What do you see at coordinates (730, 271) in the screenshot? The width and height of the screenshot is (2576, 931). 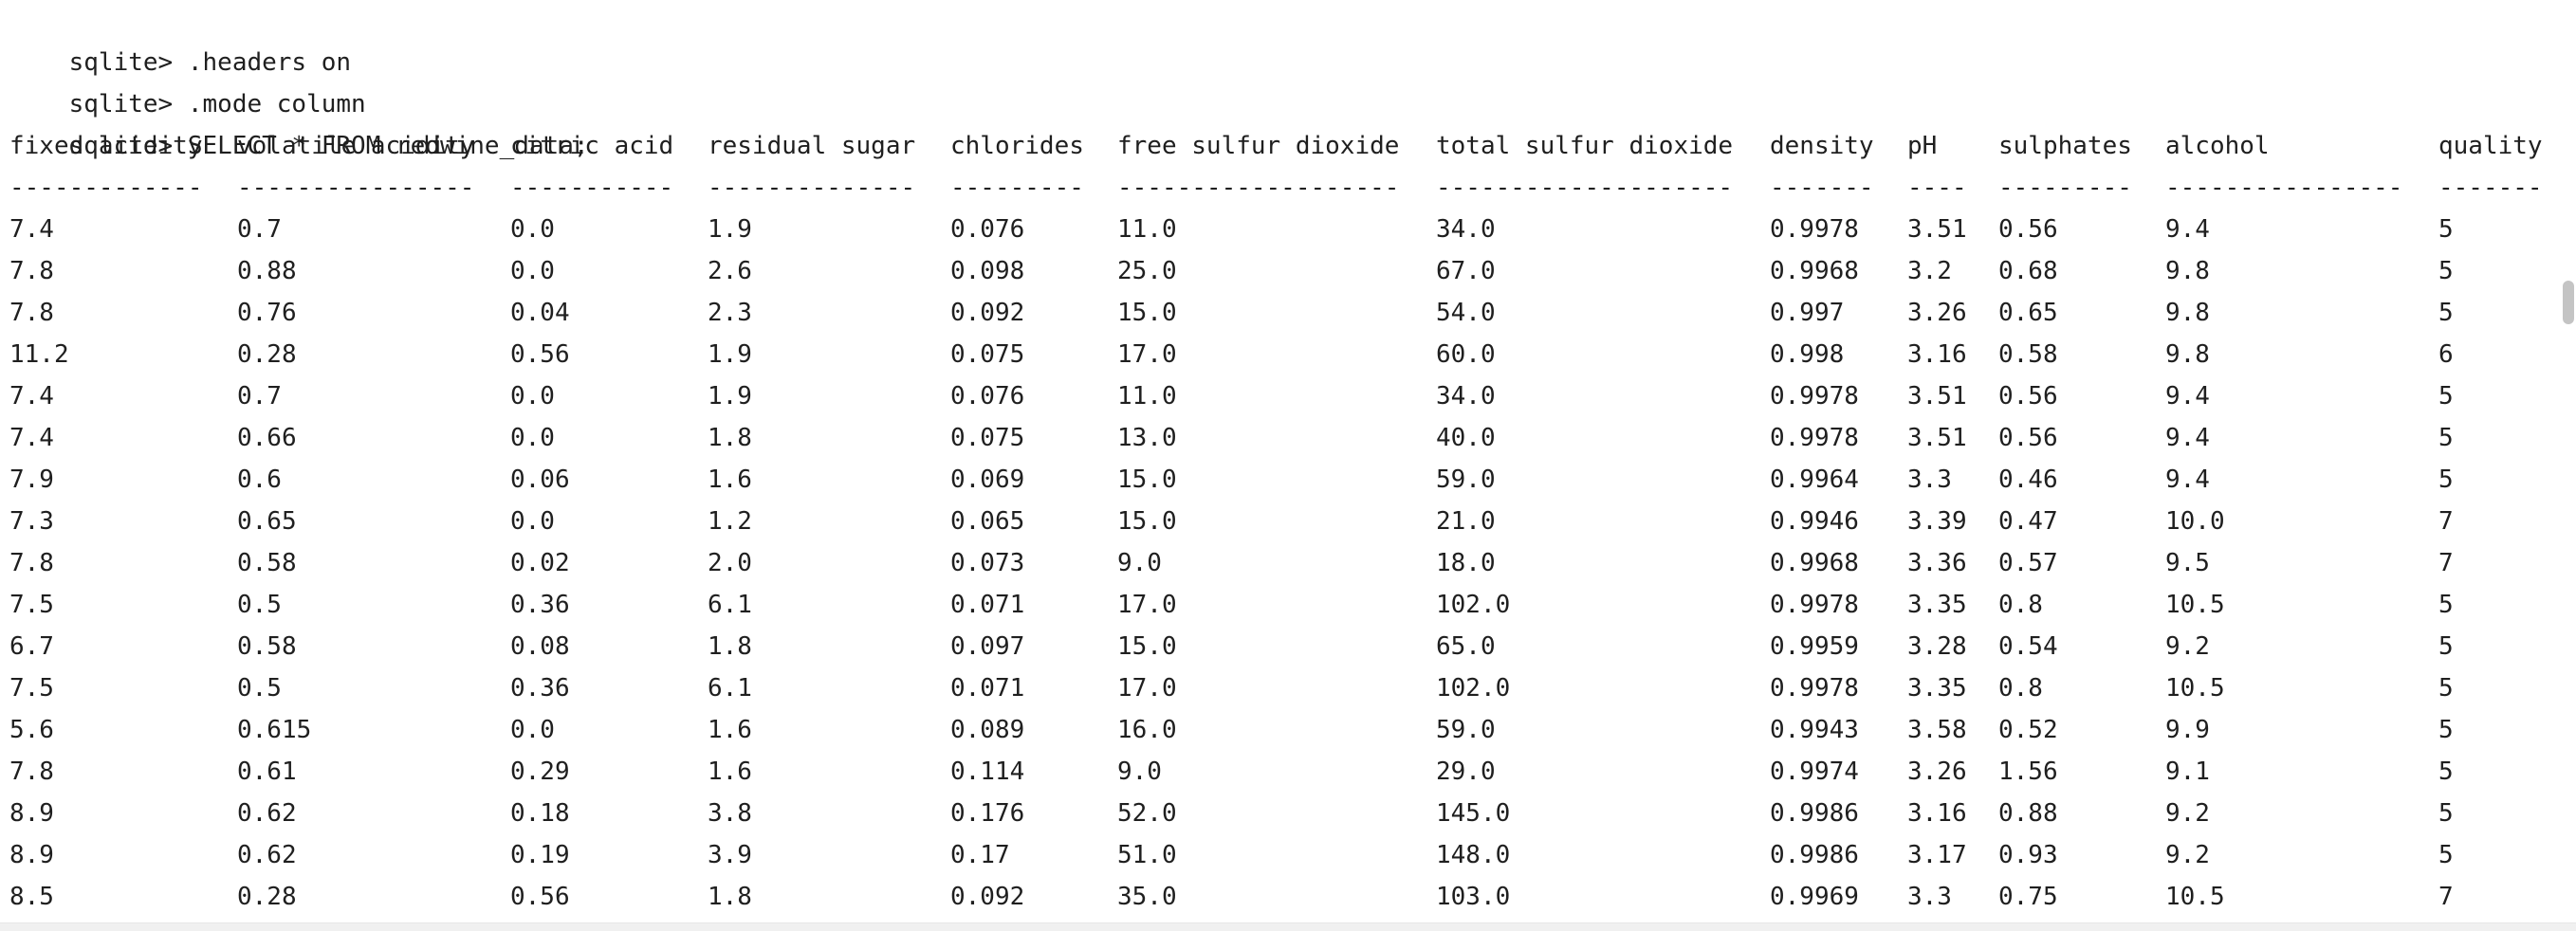 I see `table-cell: 2.6` at bounding box center [730, 271].